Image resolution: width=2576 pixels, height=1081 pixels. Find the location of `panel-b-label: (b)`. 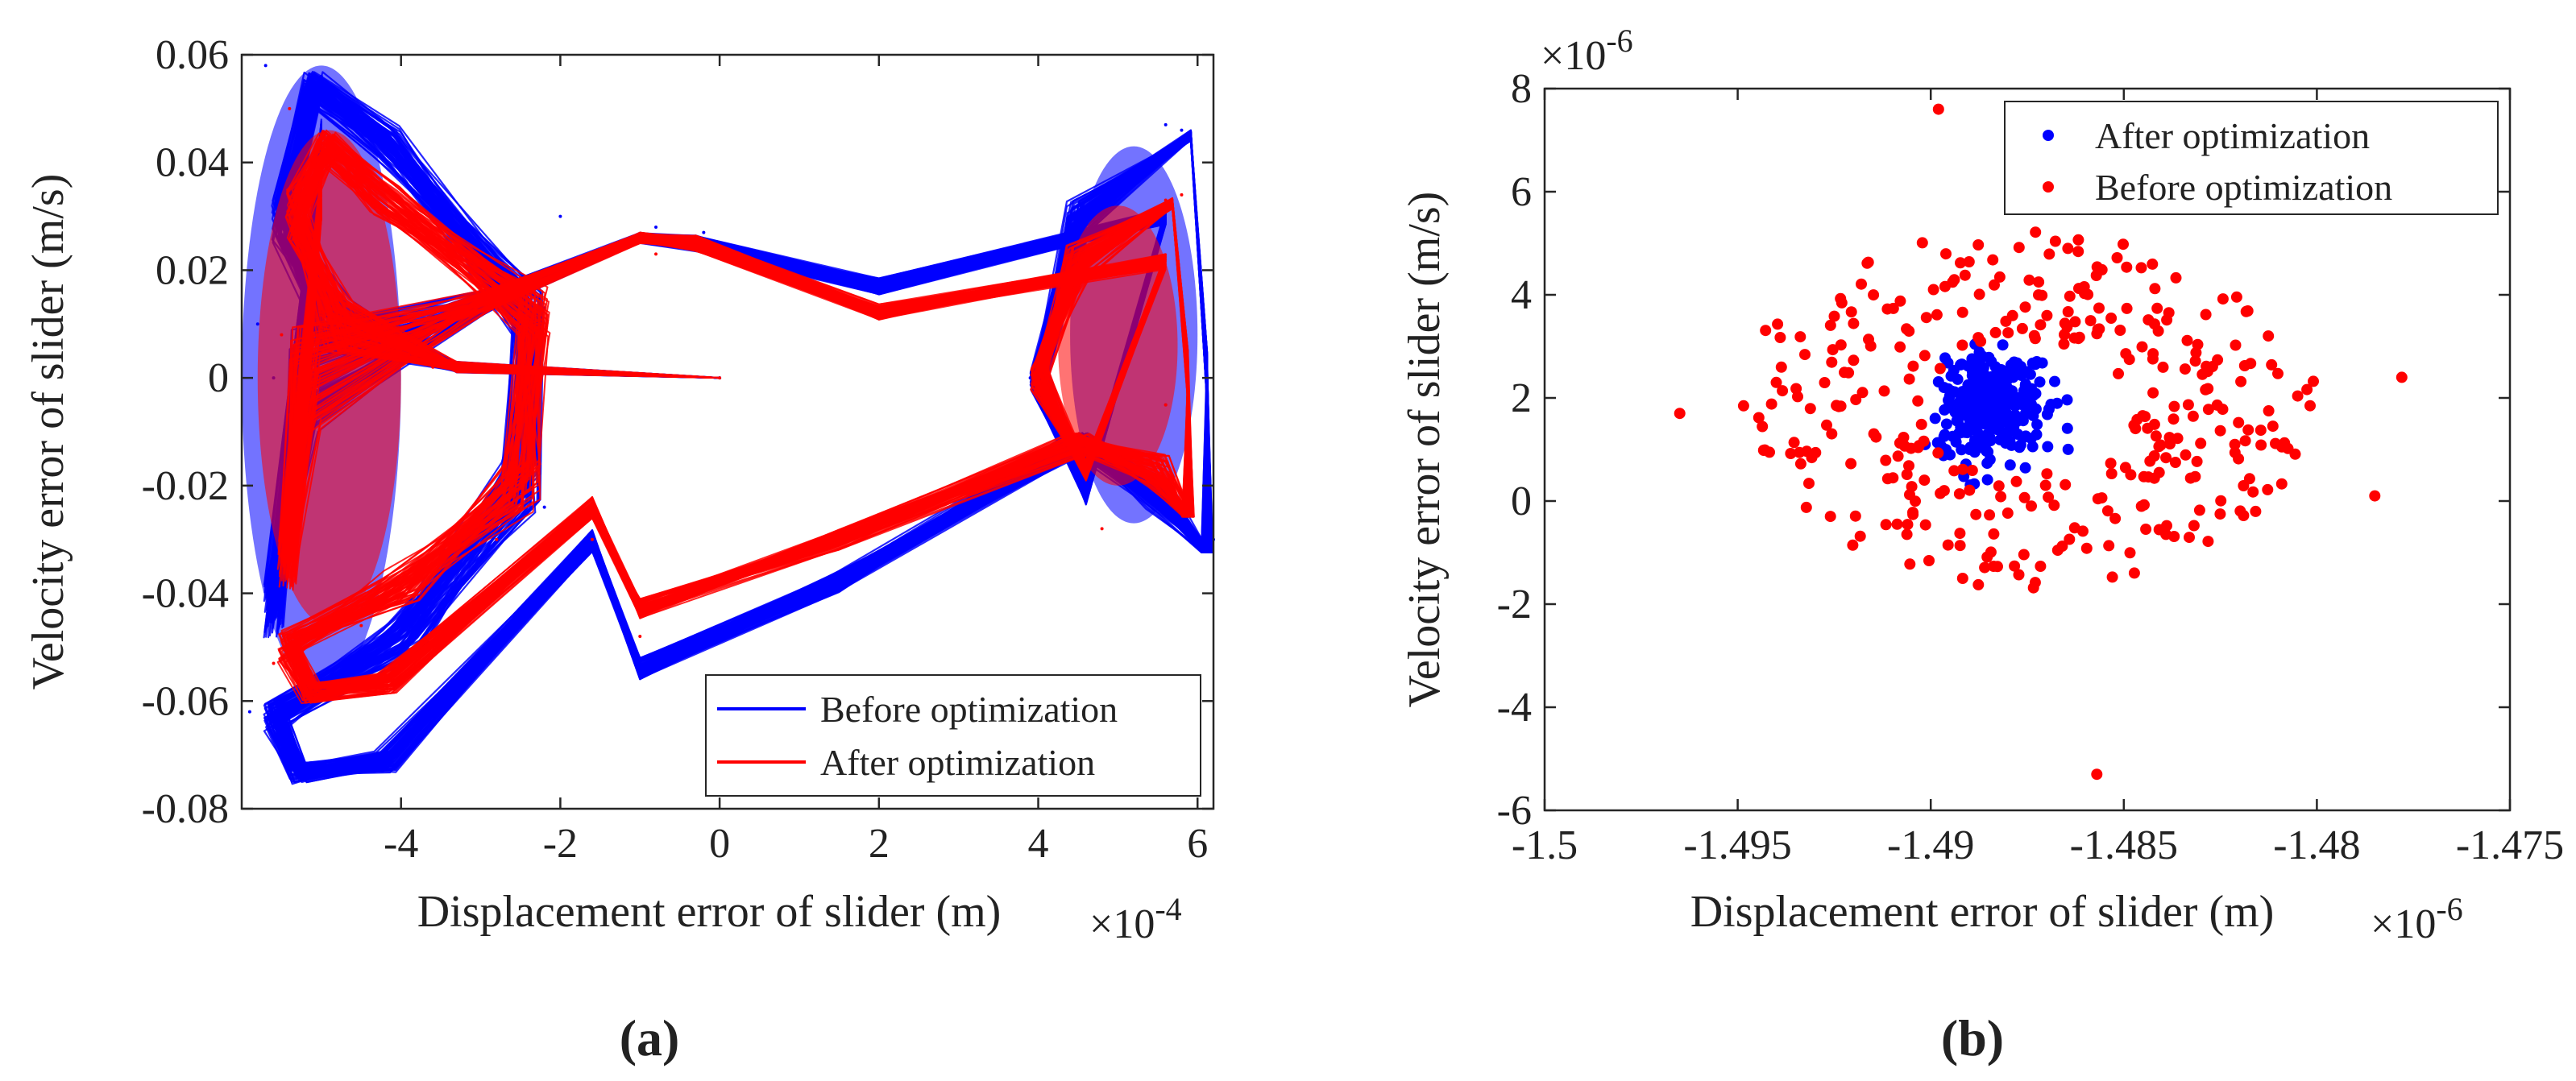

panel-b-label: (b) is located at coordinates (1973, 1038).